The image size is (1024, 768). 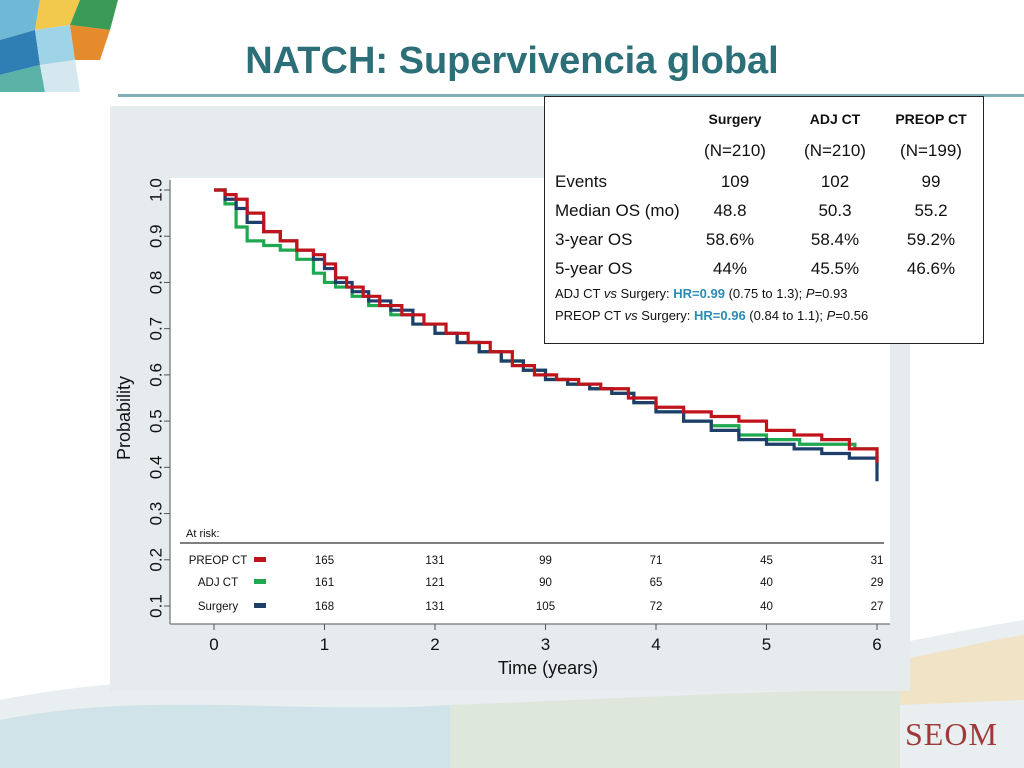 I want to click on stats-cell: 44%, so click(x=730, y=268).